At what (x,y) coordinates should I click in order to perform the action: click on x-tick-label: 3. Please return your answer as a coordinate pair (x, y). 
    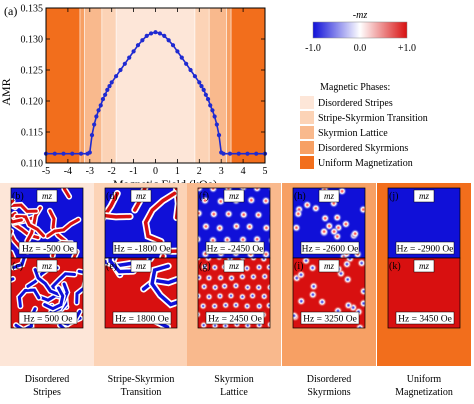
    Looking at the image, I should click on (221, 171).